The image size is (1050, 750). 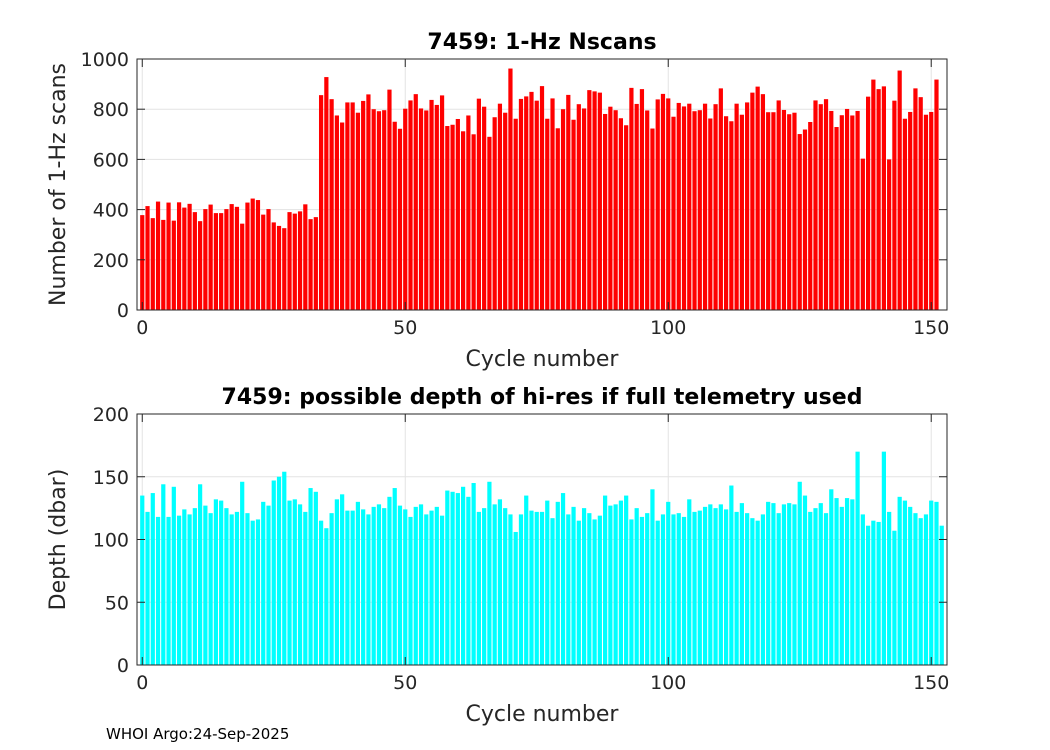 I want to click on nscans-ytick-label: 200, so click(x=111, y=261).